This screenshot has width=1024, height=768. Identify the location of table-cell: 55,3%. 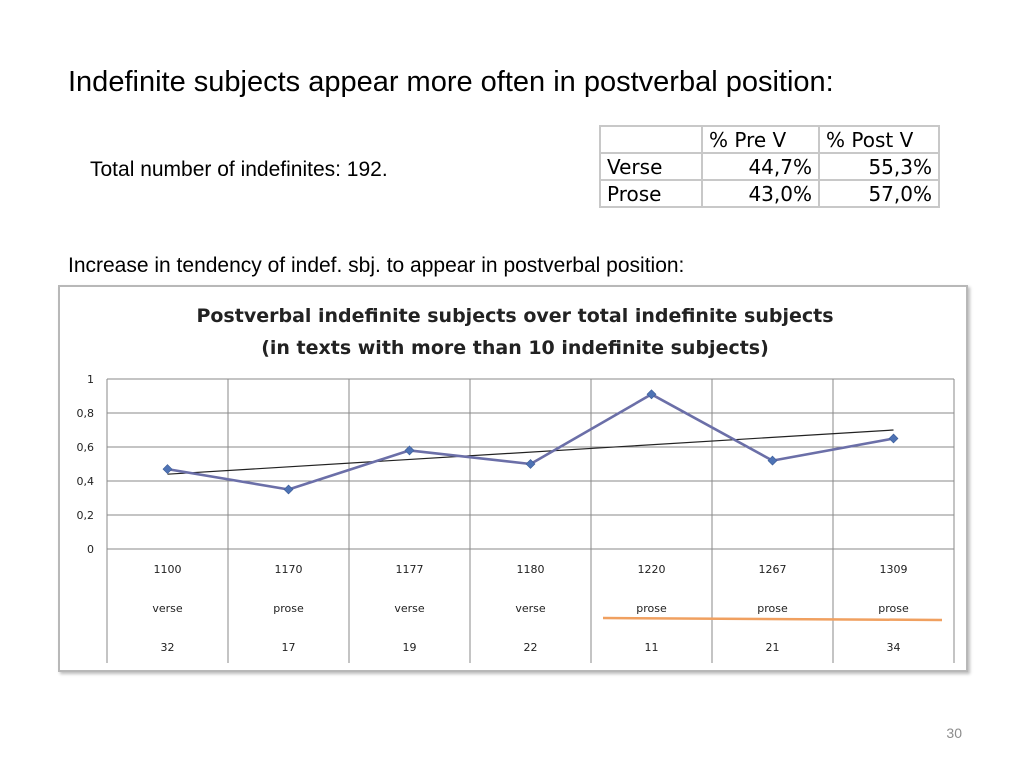
(879, 166).